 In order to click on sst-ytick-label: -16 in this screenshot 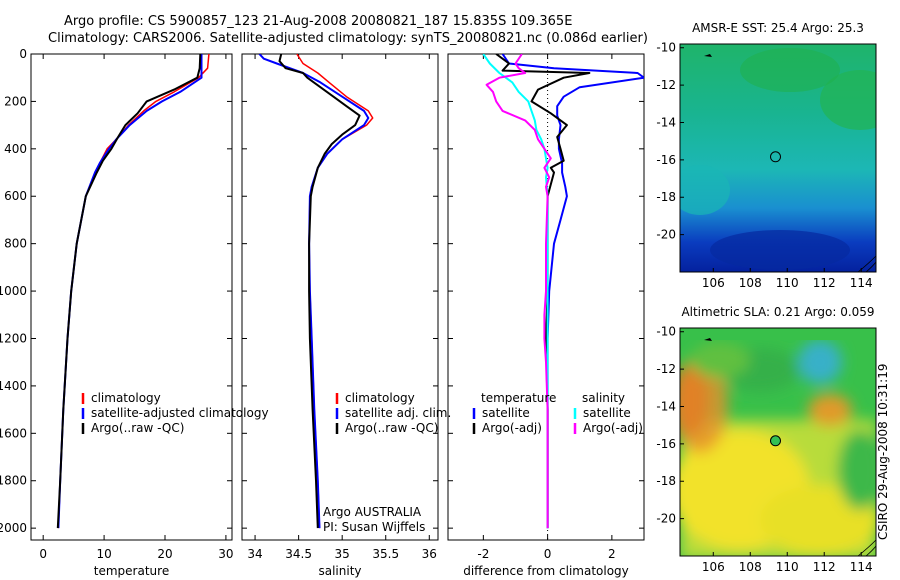, I will do `click(666, 160)`.